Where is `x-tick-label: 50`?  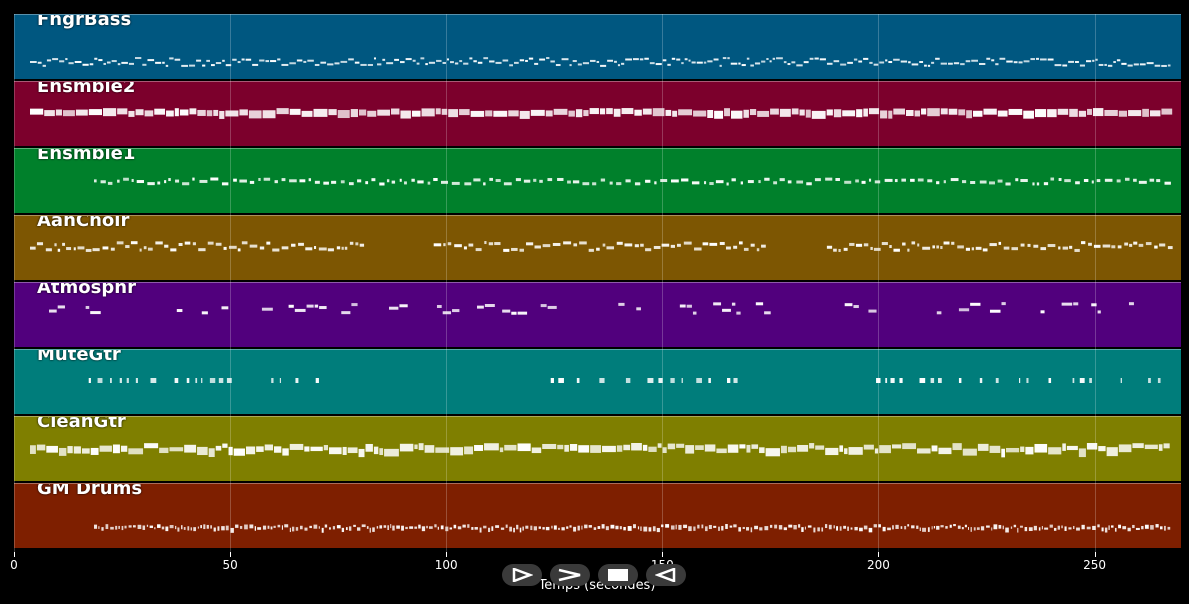
x-tick-label: 50 is located at coordinates (230, 565).